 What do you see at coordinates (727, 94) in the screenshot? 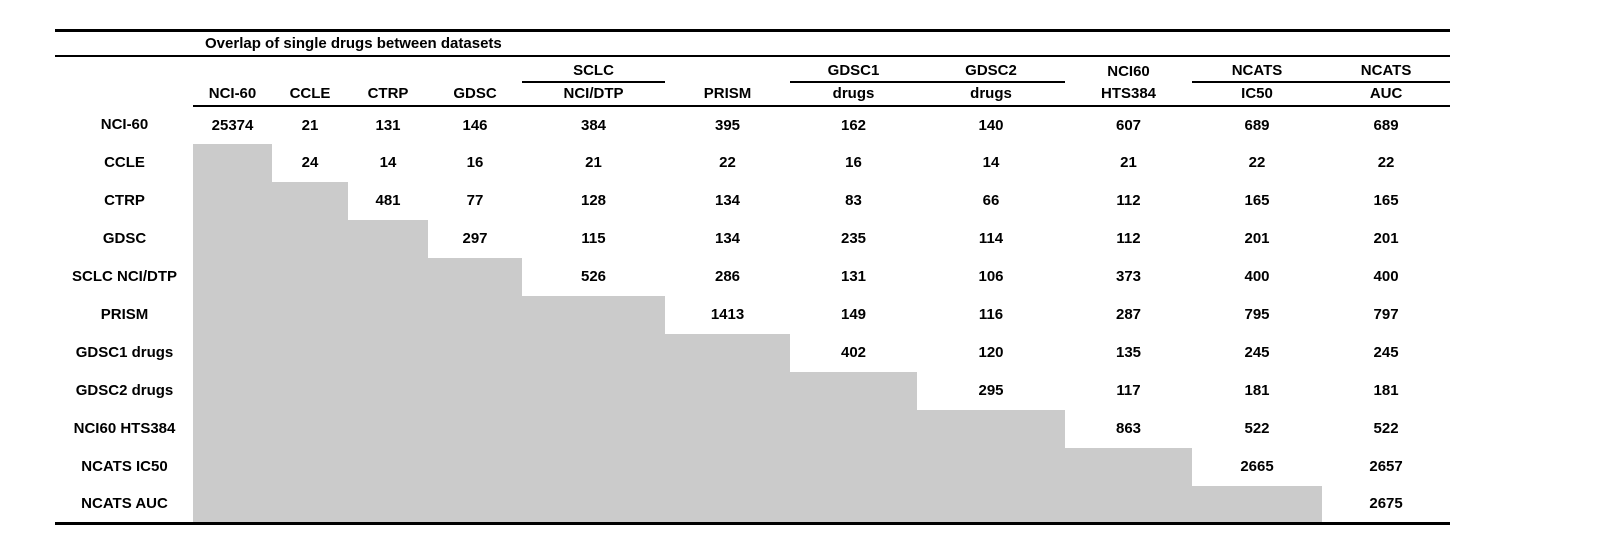
I see `column-header: PRISM` at bounding box center [727, 94].